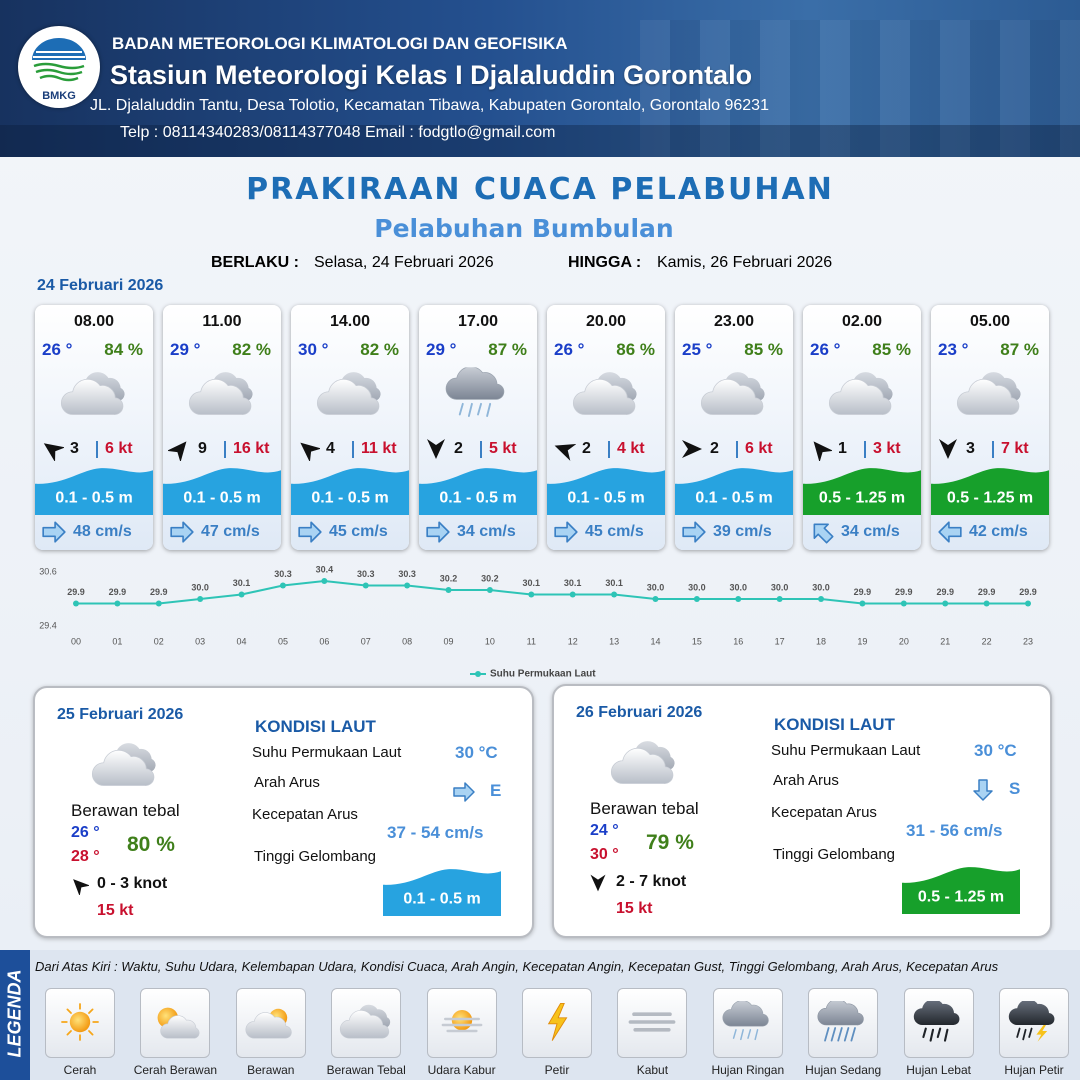 The width and height of the screenshot is (1080, 1080). I want to click on legend-marker, so click(478, 674).